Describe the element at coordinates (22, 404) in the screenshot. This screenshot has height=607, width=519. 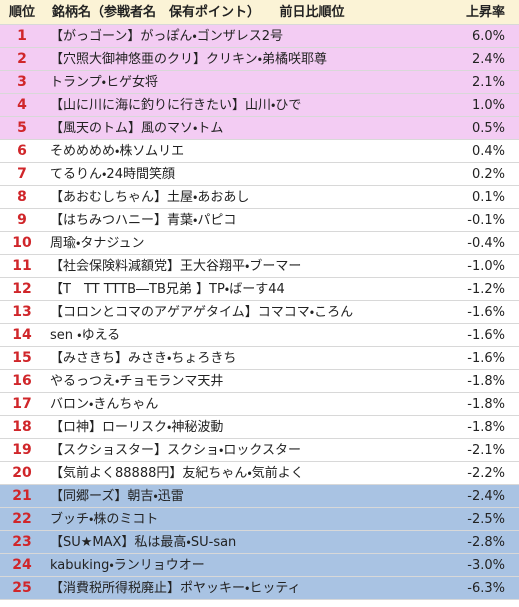
I see `rank: 17` at that location.